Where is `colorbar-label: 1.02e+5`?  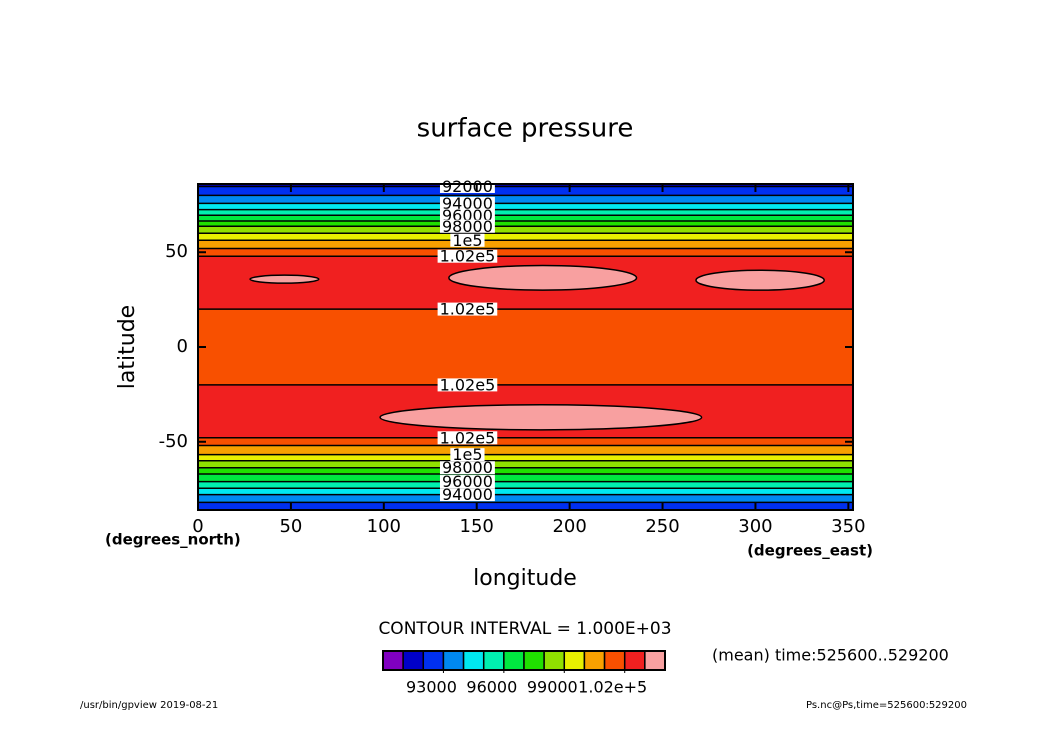 colorbar-label: 1.02e+5 is located at coordinates (612, 687).